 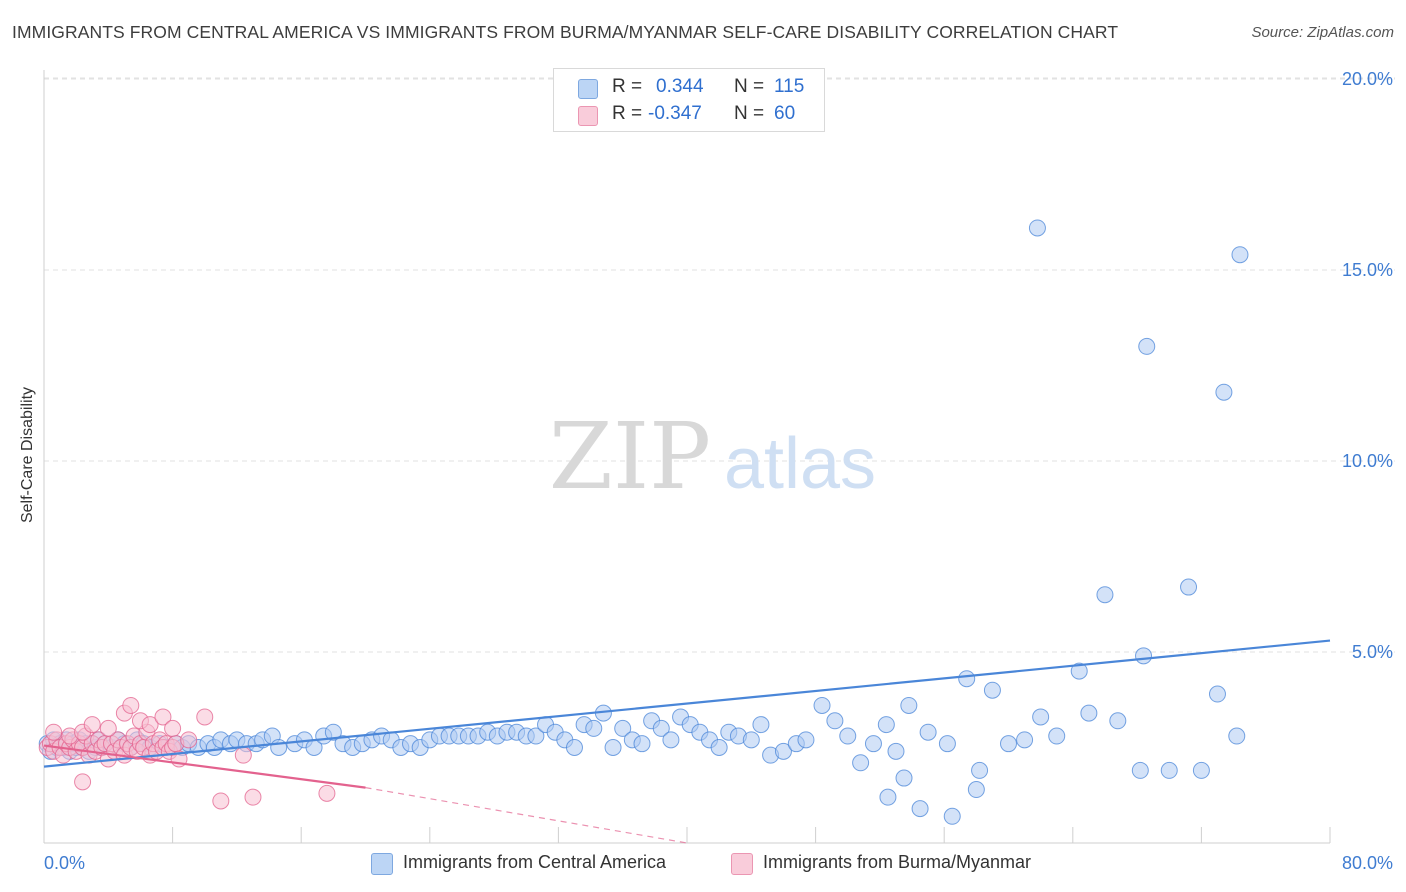 What do you see at coordinates (204, 766) in the screenshot?
I see `trendline-burma` at bounding box center [204, 766].